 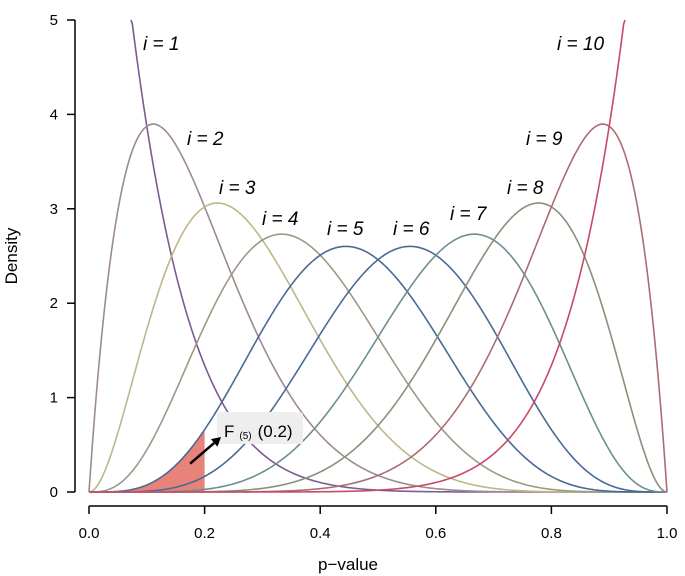 I want to click on x-tick-label-3: 0.6, so click(x=435, y=533).